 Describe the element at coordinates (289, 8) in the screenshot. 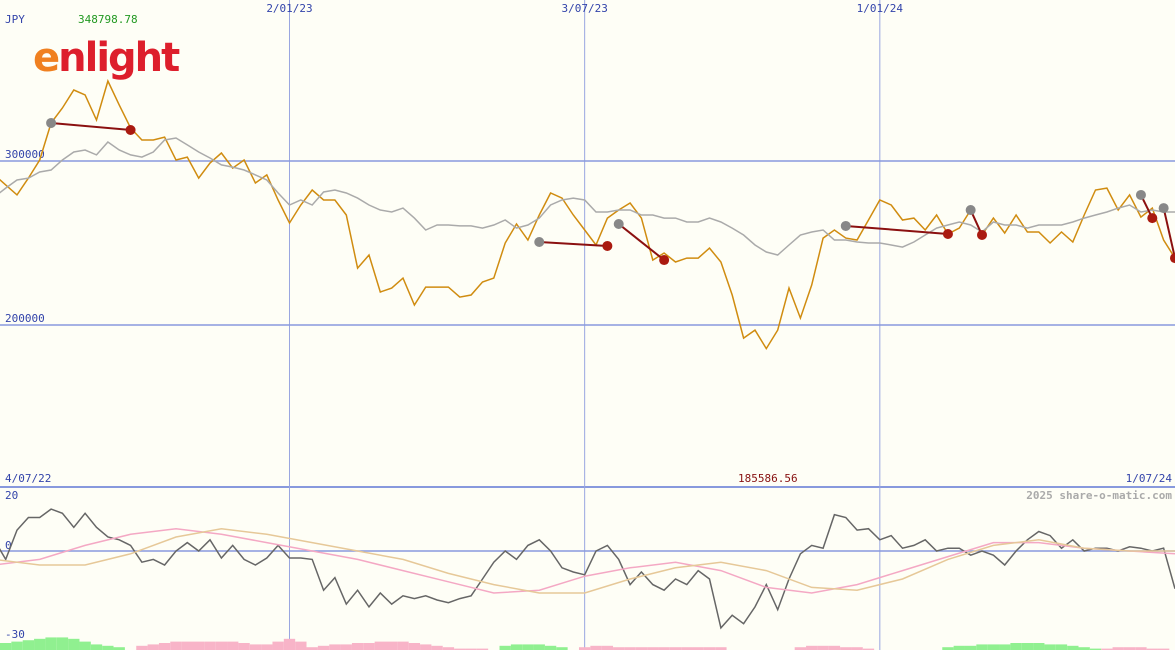

I see `x-tick-label: 2/01/23` at that location.